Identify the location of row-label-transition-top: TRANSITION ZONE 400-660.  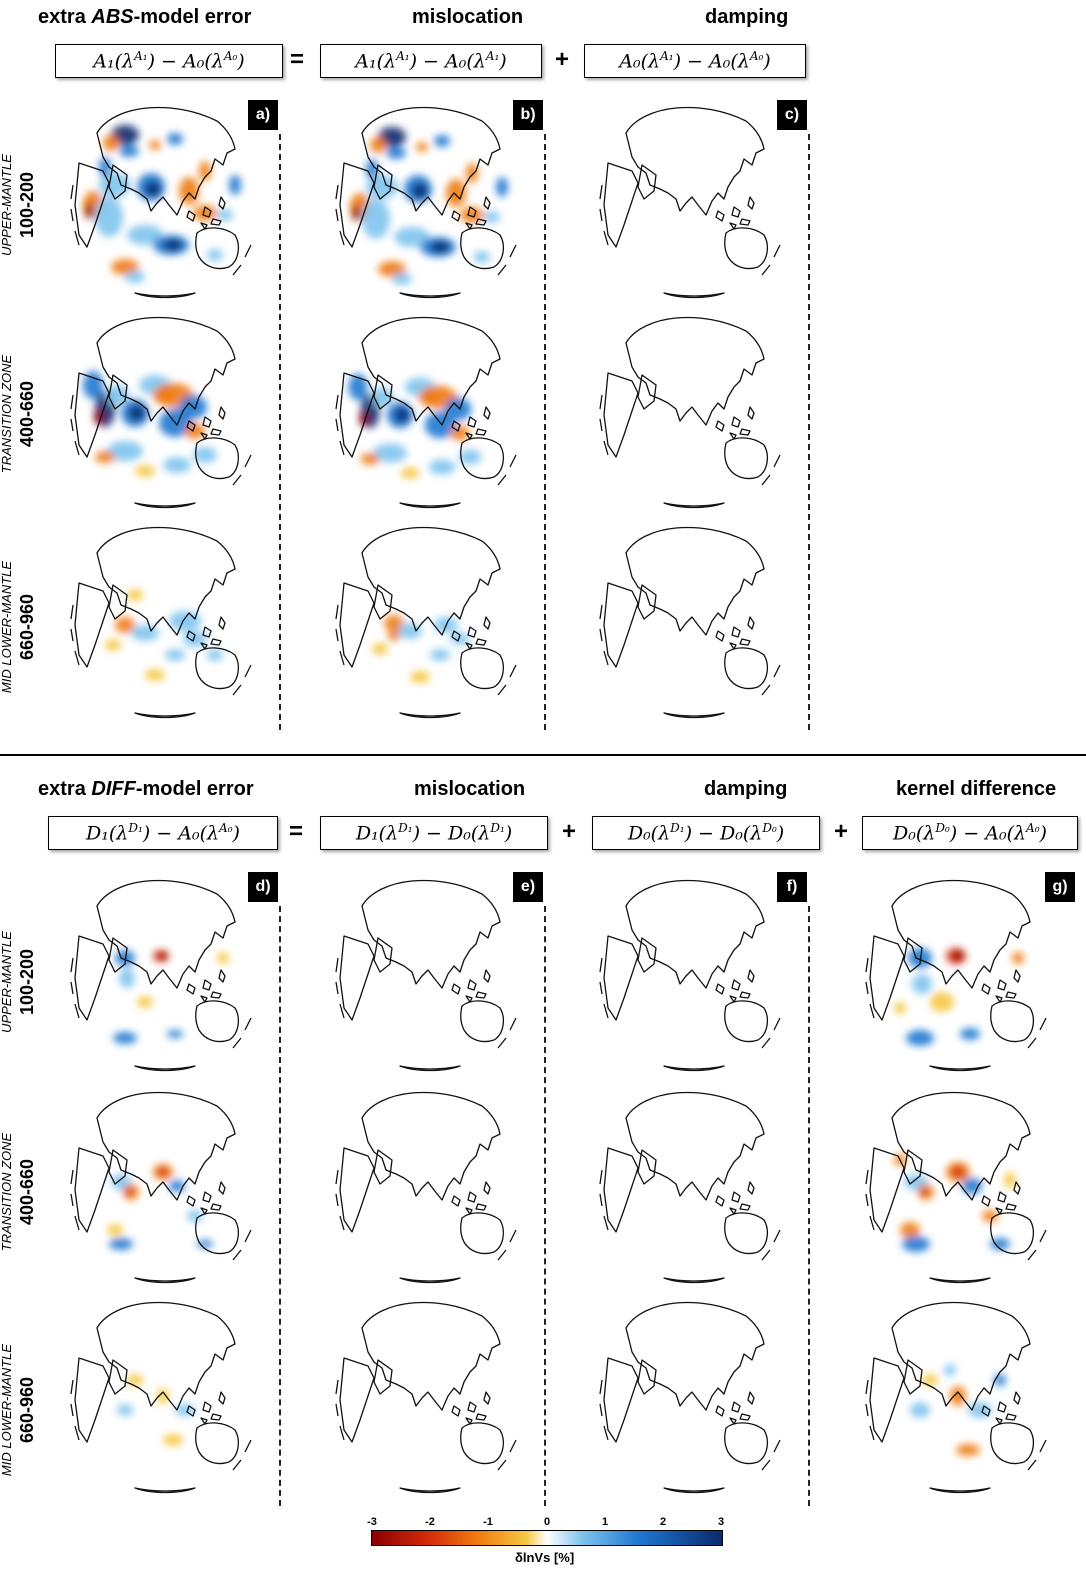
(18, 414).